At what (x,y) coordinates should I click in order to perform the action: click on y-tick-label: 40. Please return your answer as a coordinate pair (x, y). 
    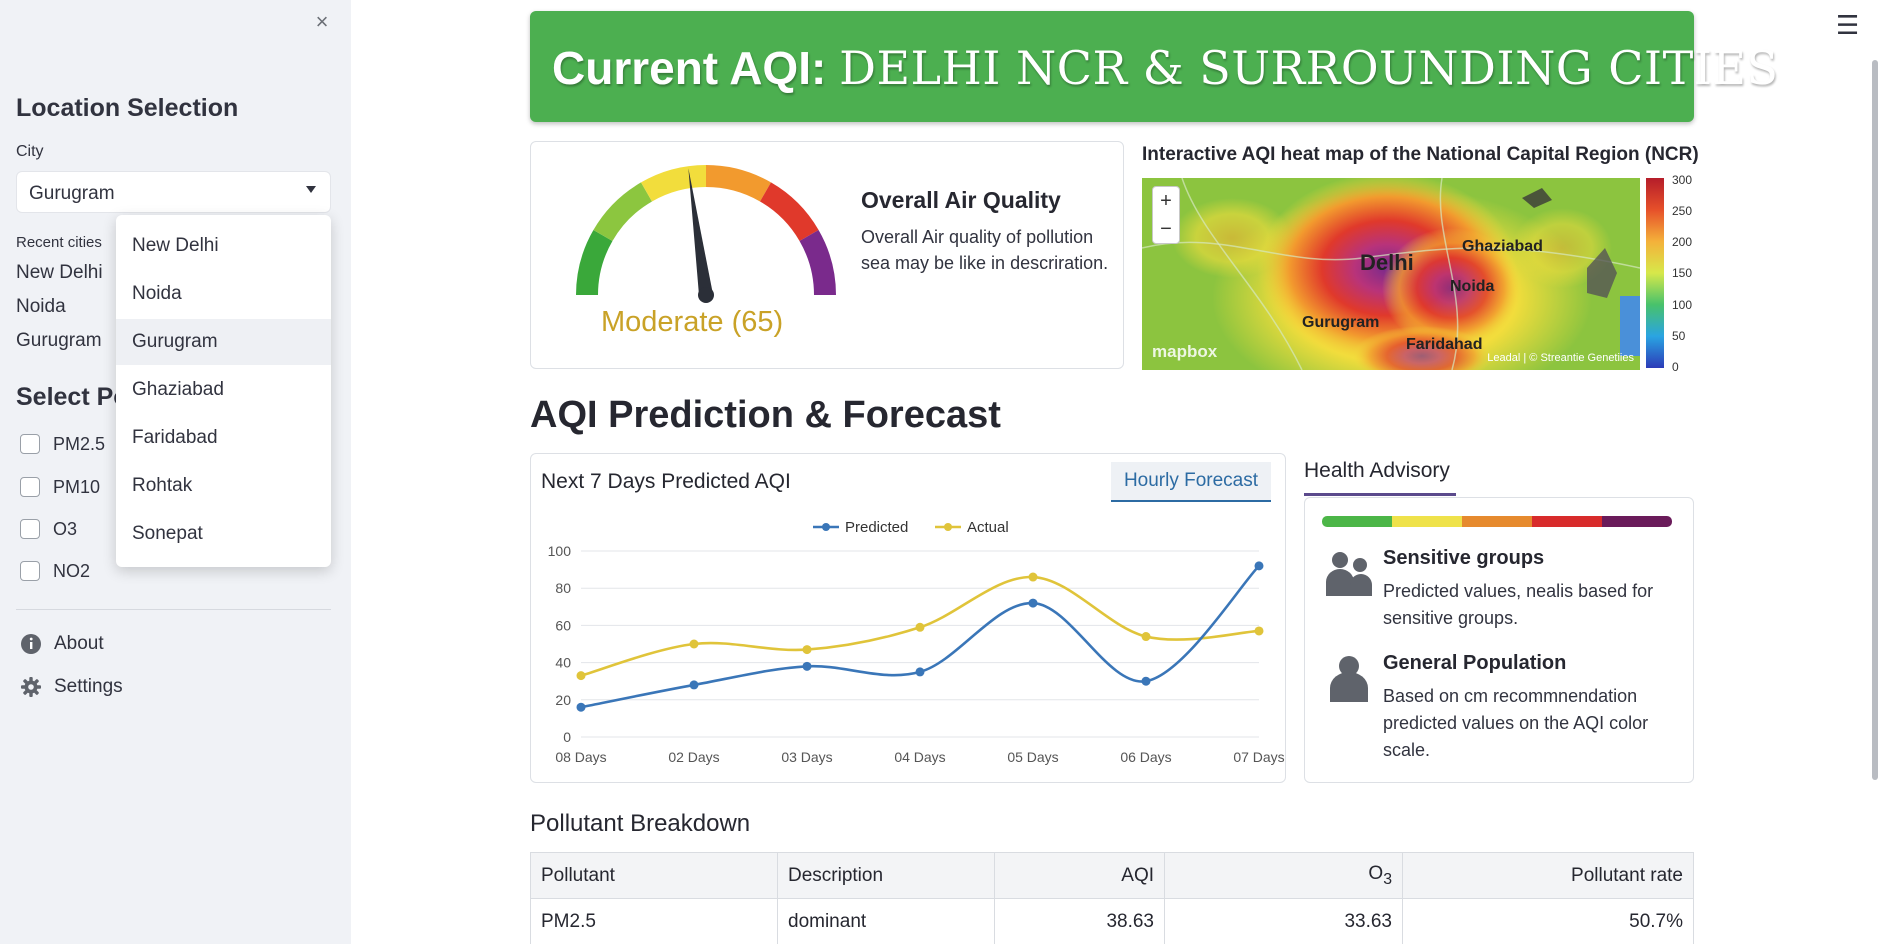
    Looking at the image, I should click on (563, 663).